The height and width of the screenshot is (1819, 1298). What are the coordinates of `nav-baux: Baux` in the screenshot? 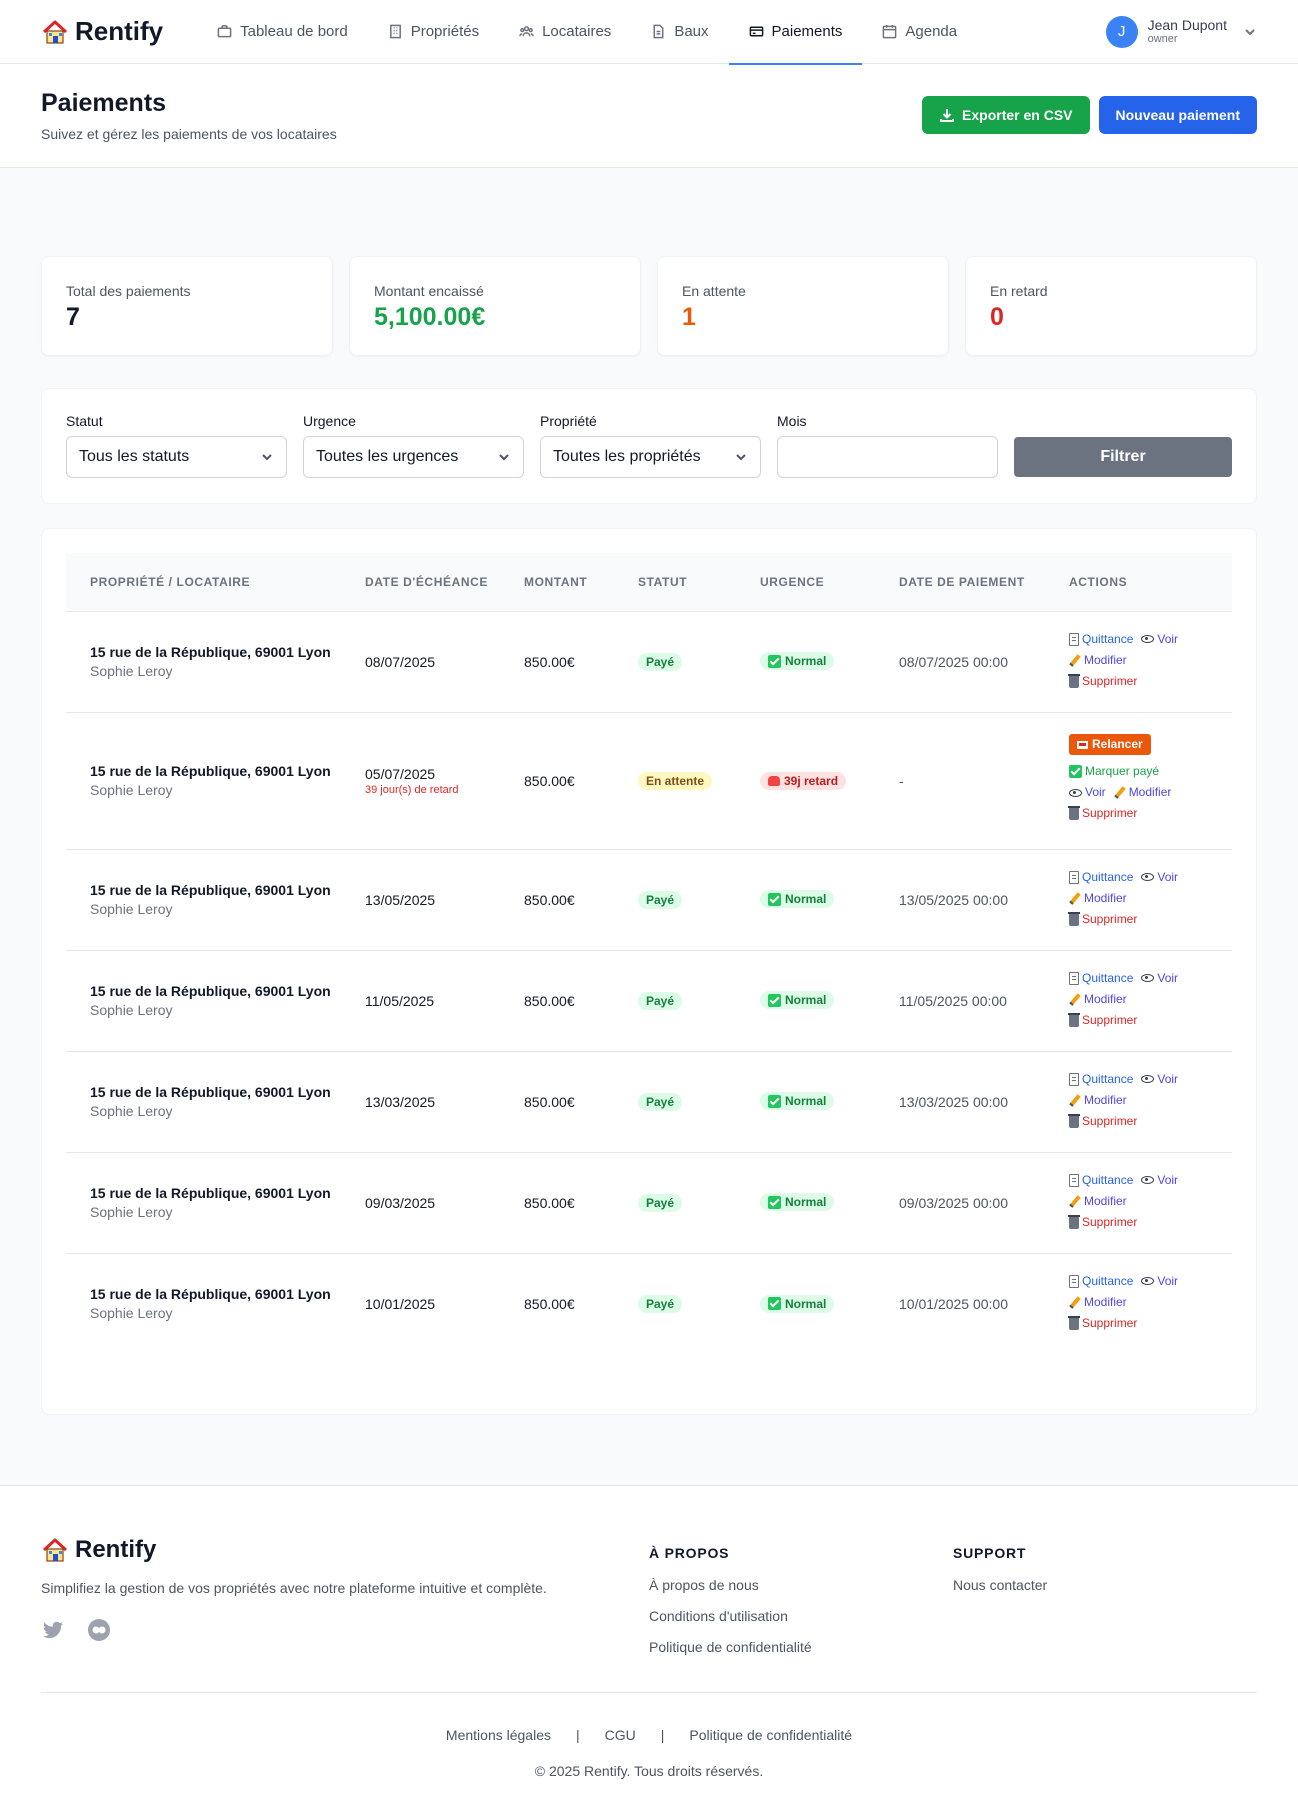 It's located at (679, 32).